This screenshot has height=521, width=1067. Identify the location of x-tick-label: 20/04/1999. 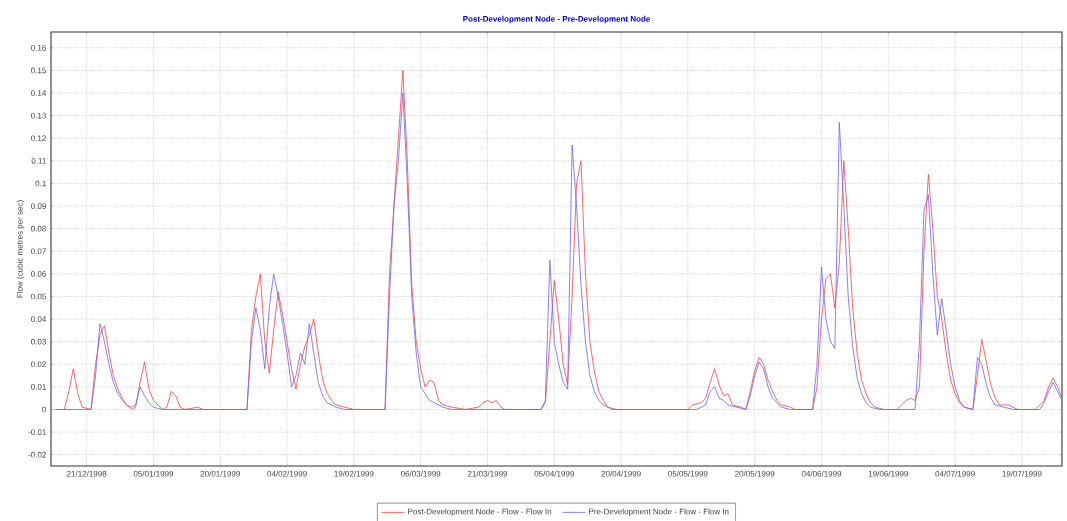
(621, 473).